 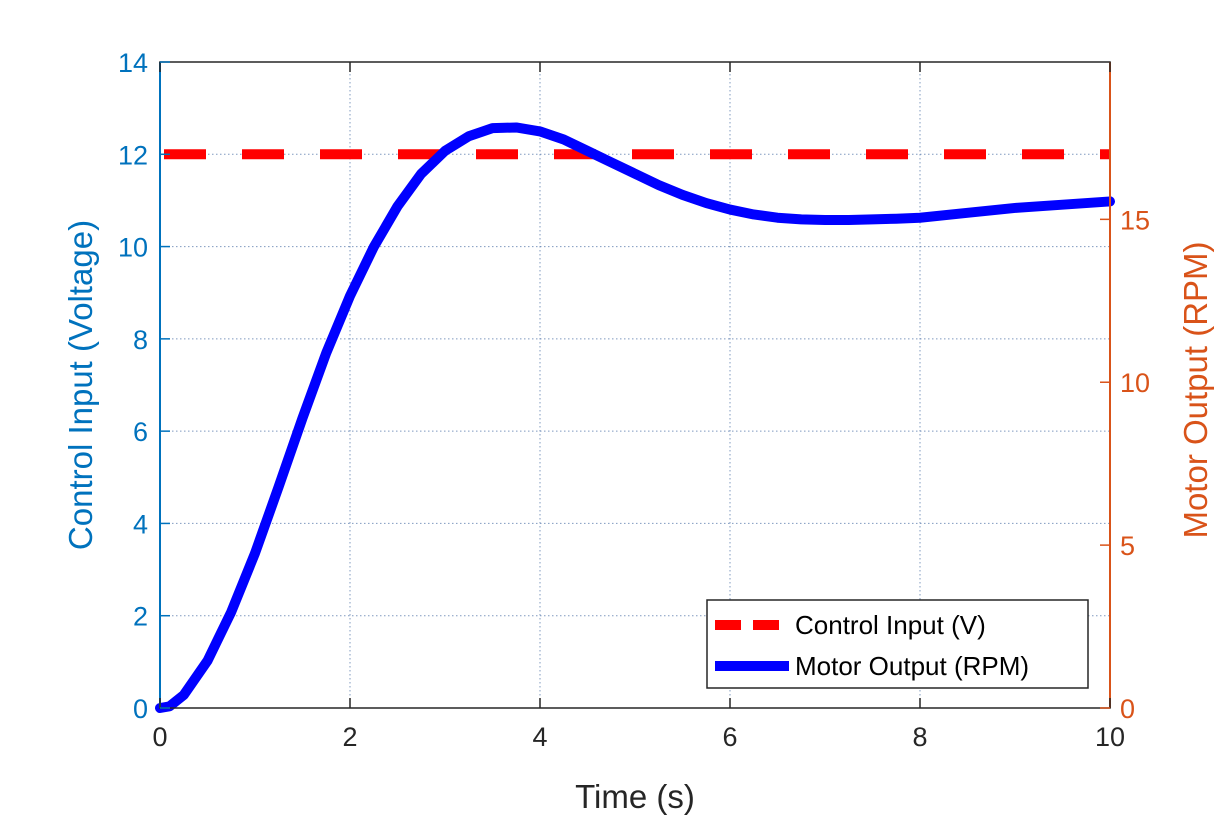 What do you see at coordinates (539, 737) in the screenshot?
I see `x-tick-label: 4` at bounding box center [539, 737].